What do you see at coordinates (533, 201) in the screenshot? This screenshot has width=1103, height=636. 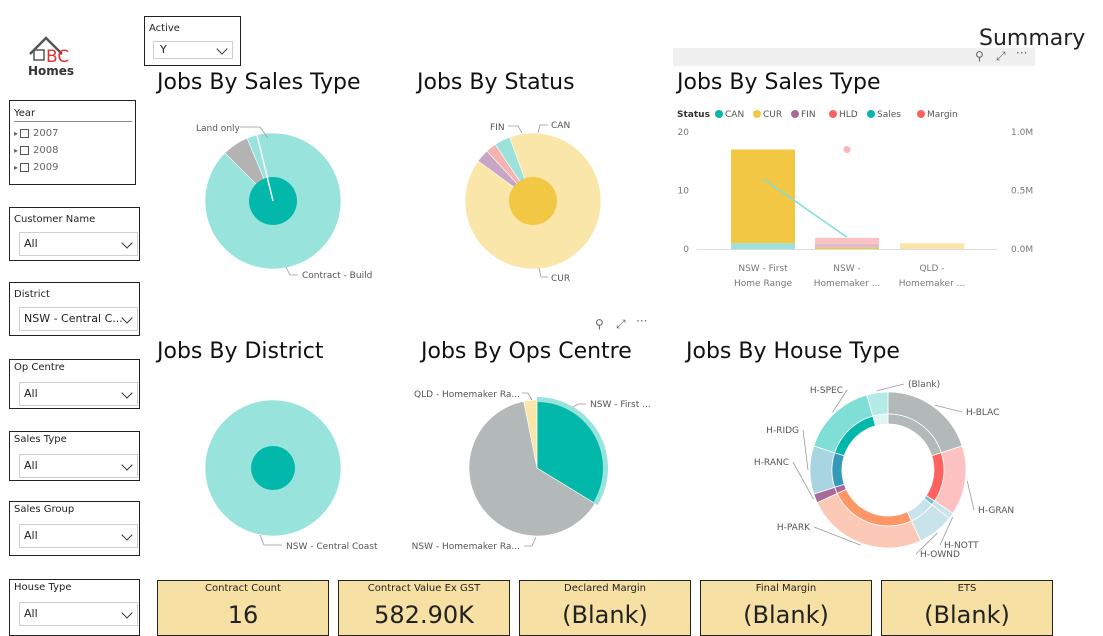 I see `pie-center` at bounding box center [533, 201].